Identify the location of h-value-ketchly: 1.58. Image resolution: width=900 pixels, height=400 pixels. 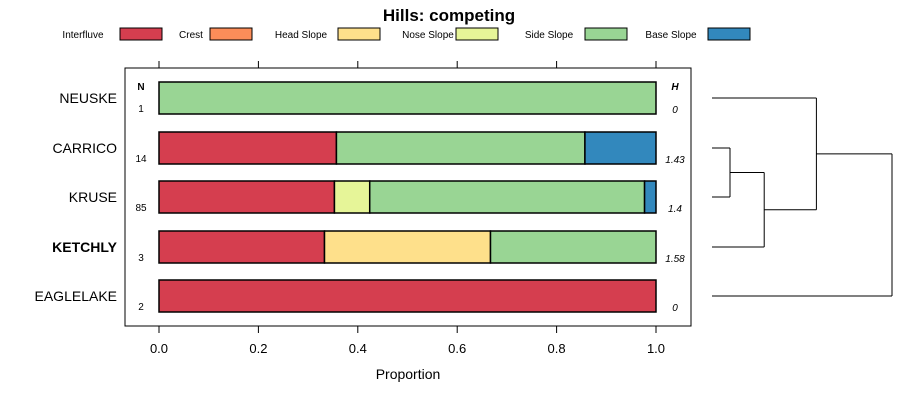
(675, 259).